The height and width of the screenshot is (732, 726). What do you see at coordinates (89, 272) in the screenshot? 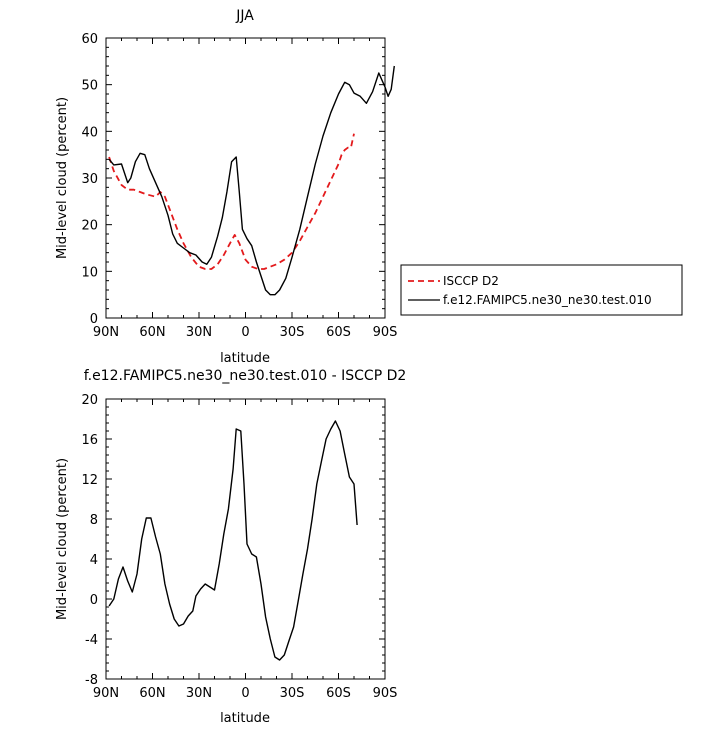
I see `y-tick-label: 10` at bounding box center [89, 272].